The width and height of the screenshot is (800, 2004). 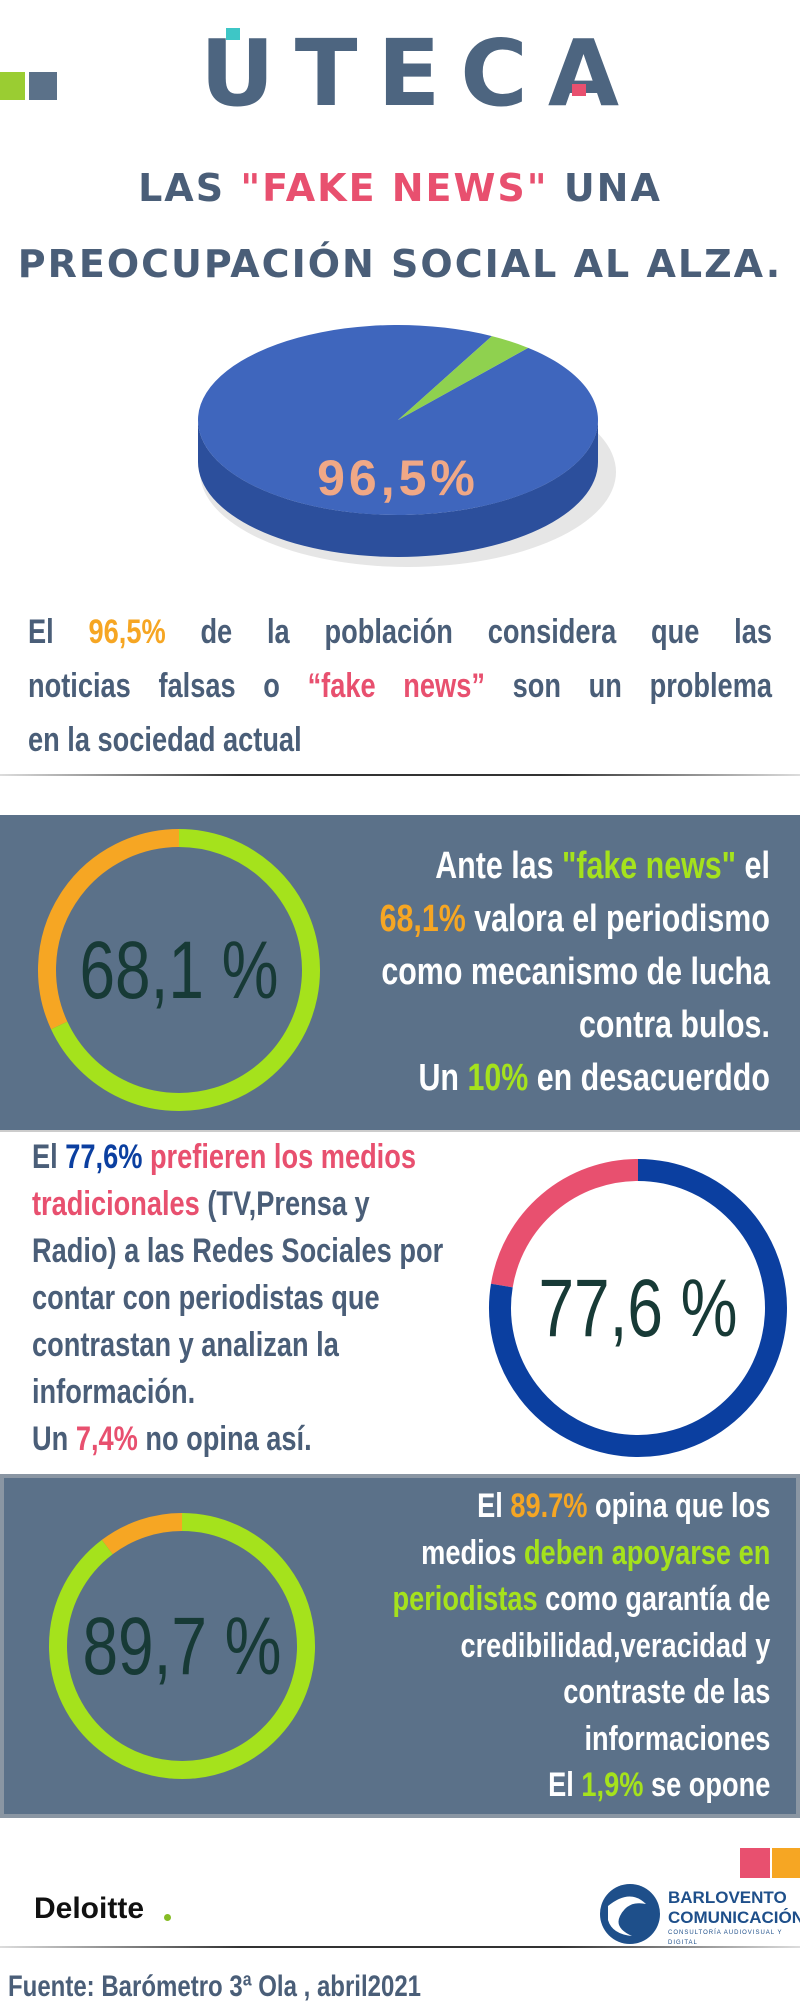 I want to click on text-line: periodistas como garantía de, so click(x=581, y=1599).